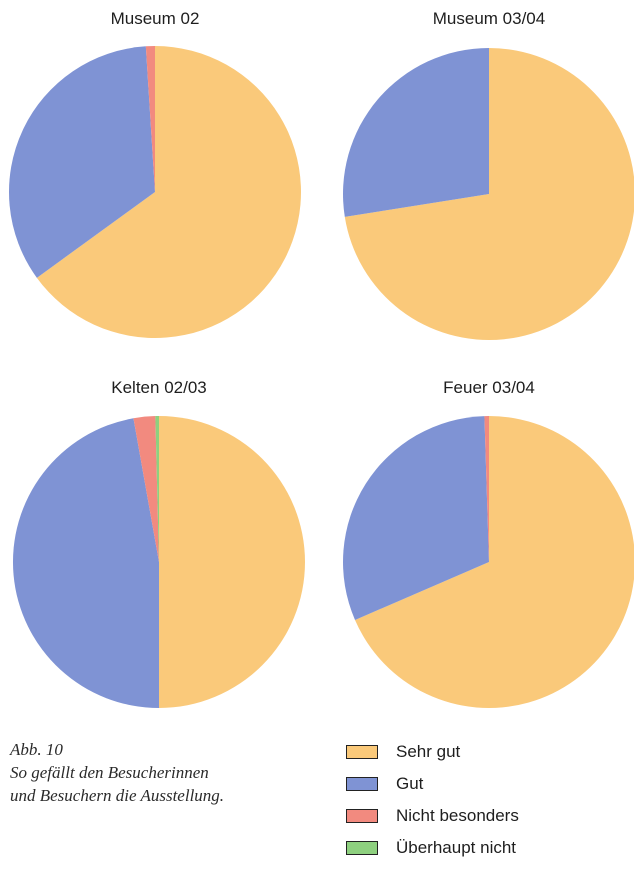 This screenshot has width=634, height=878. Describe the element at coordinates (155, 18) in the screenshot. I see `pie-title: Museum 02` at that location.